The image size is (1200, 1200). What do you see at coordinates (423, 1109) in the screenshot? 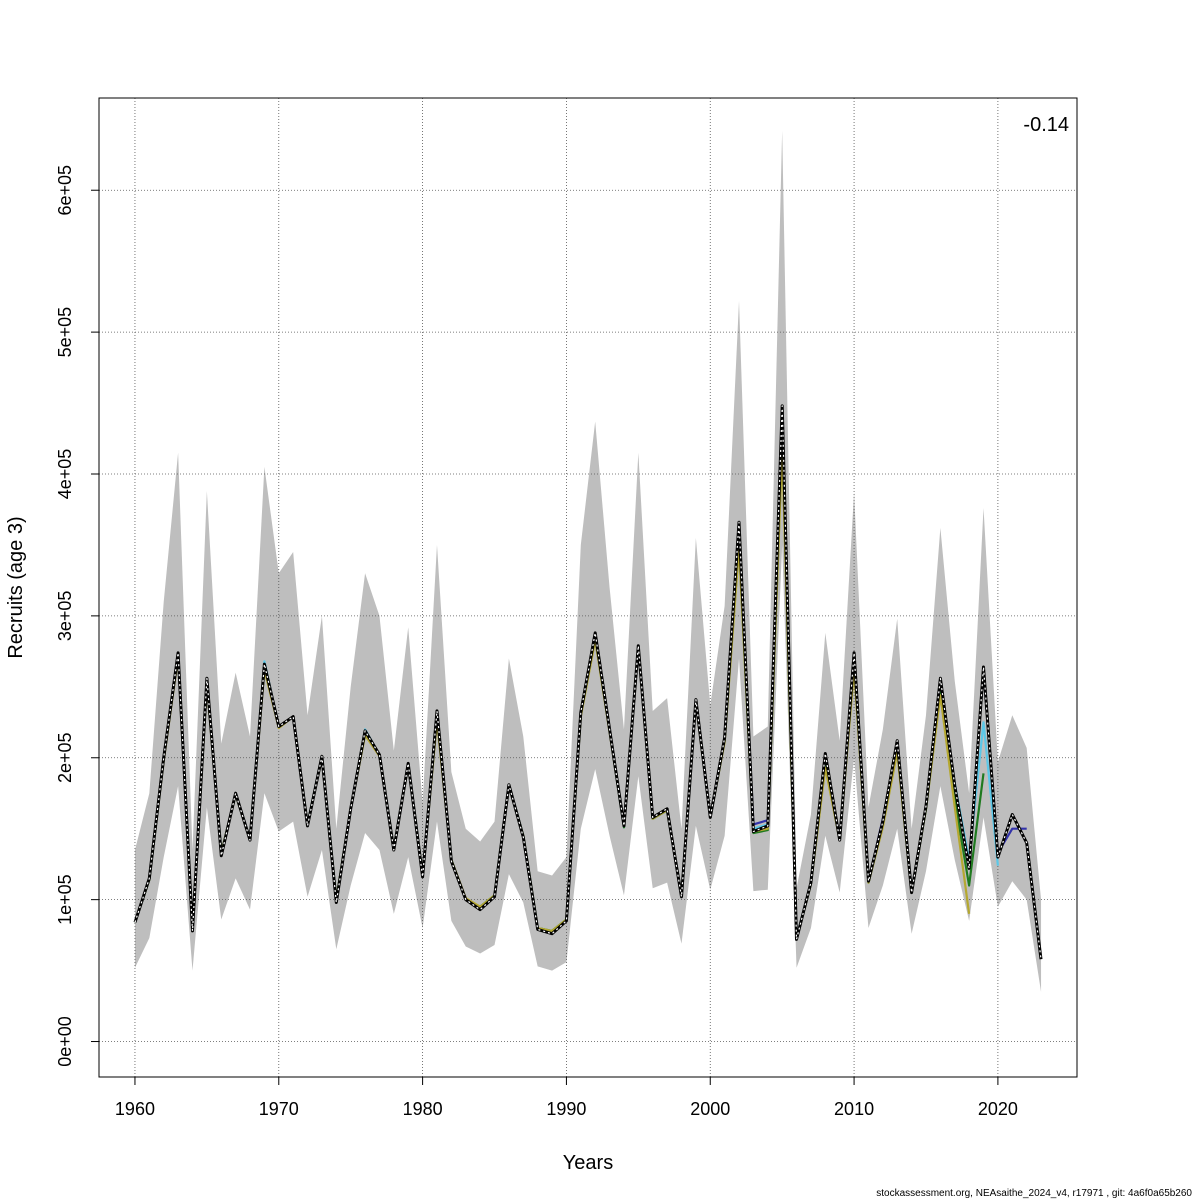
I see `x-tick-label: 1980` at bounding box center [423, 1109].